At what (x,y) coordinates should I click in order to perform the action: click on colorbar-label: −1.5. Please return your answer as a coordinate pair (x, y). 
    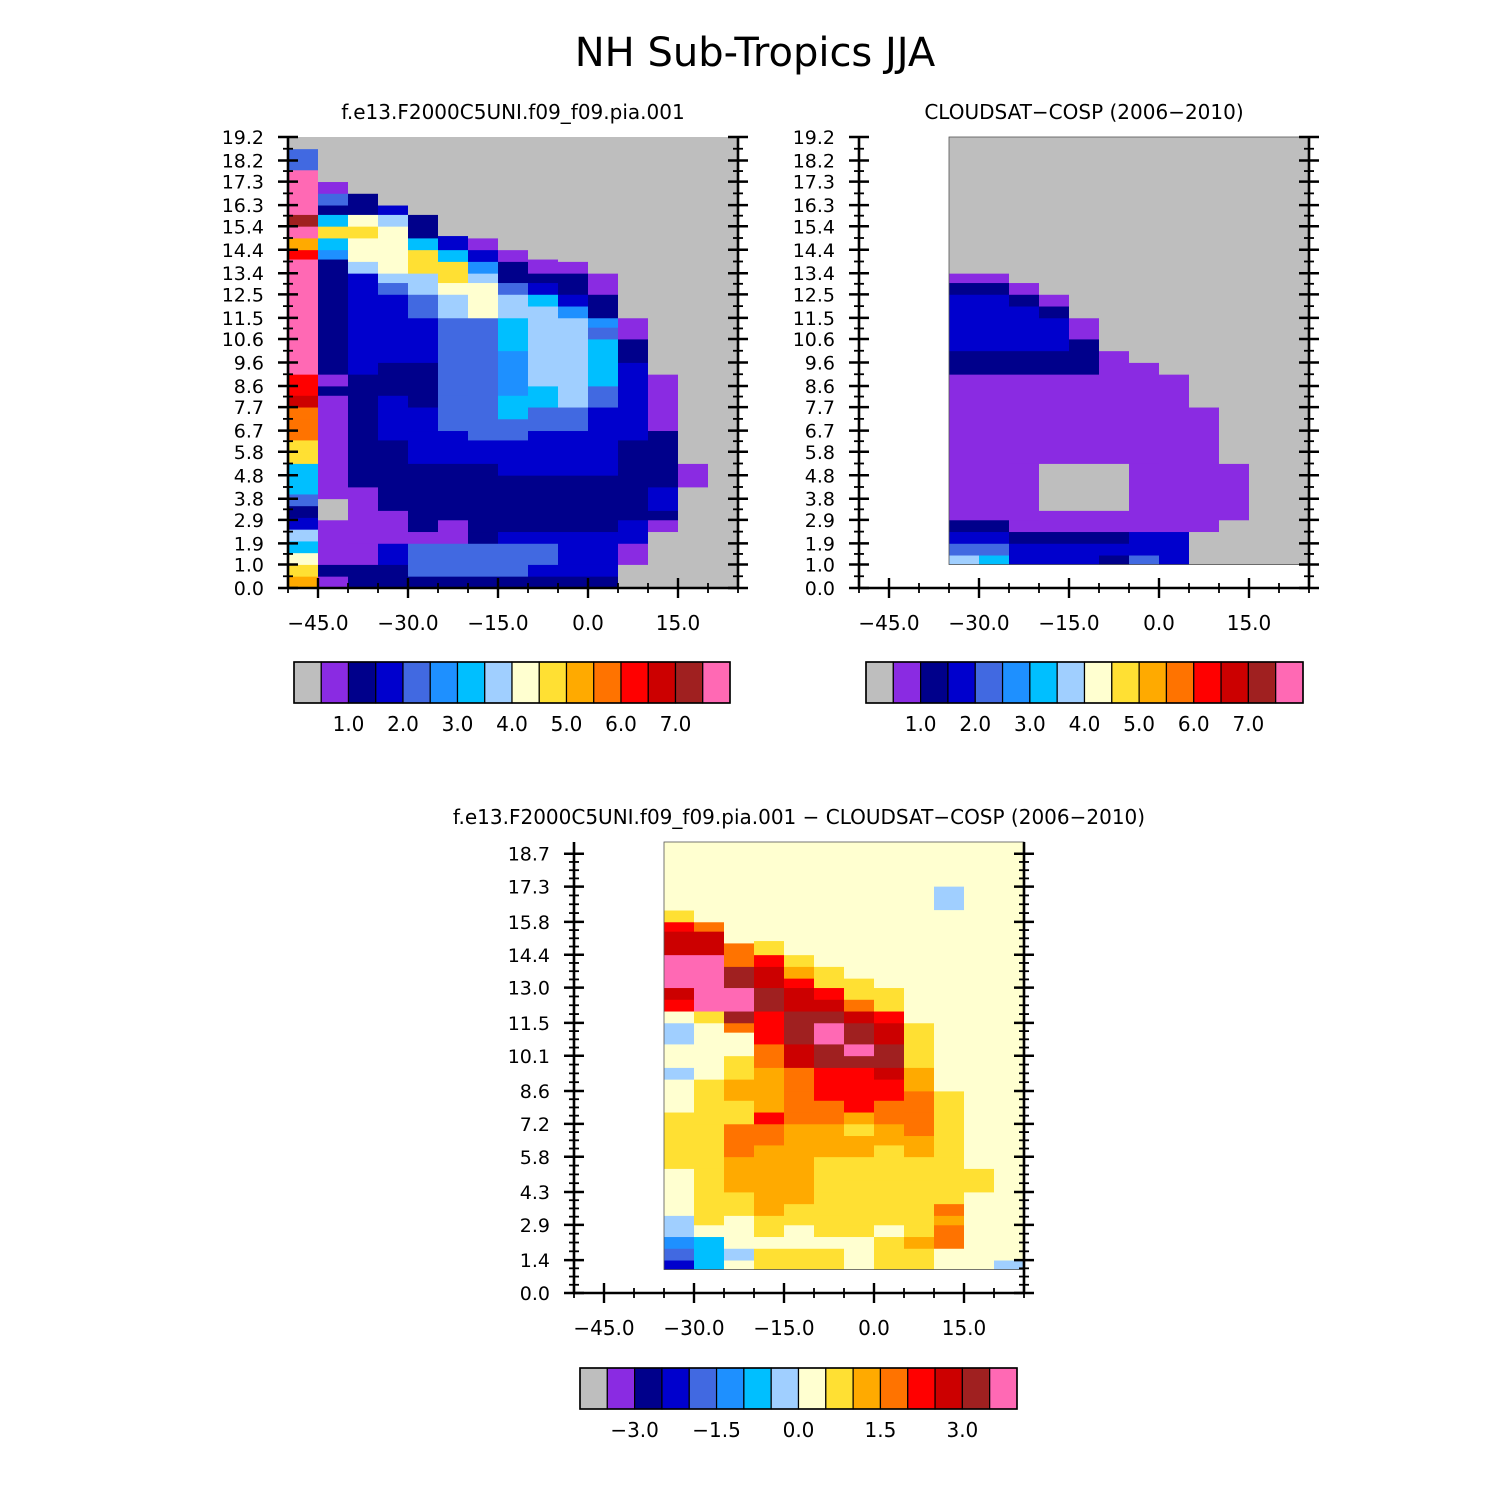
    Looking at the image, I should click on (716, 1430).